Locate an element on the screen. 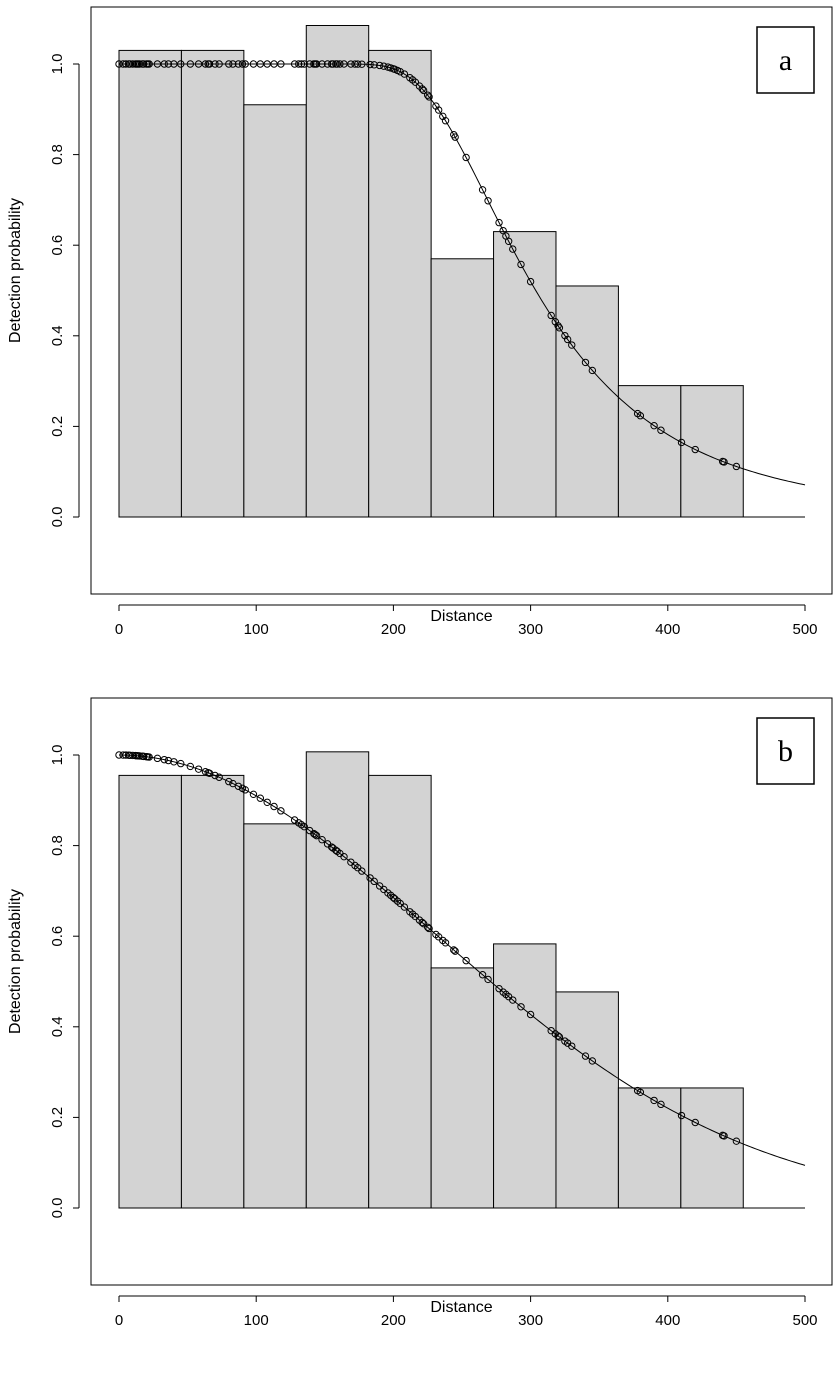 Image resolution: width=838 pixels, height=1382 pixels. x-tick-label-a-2: 200 is located at coordinates (393, 629).